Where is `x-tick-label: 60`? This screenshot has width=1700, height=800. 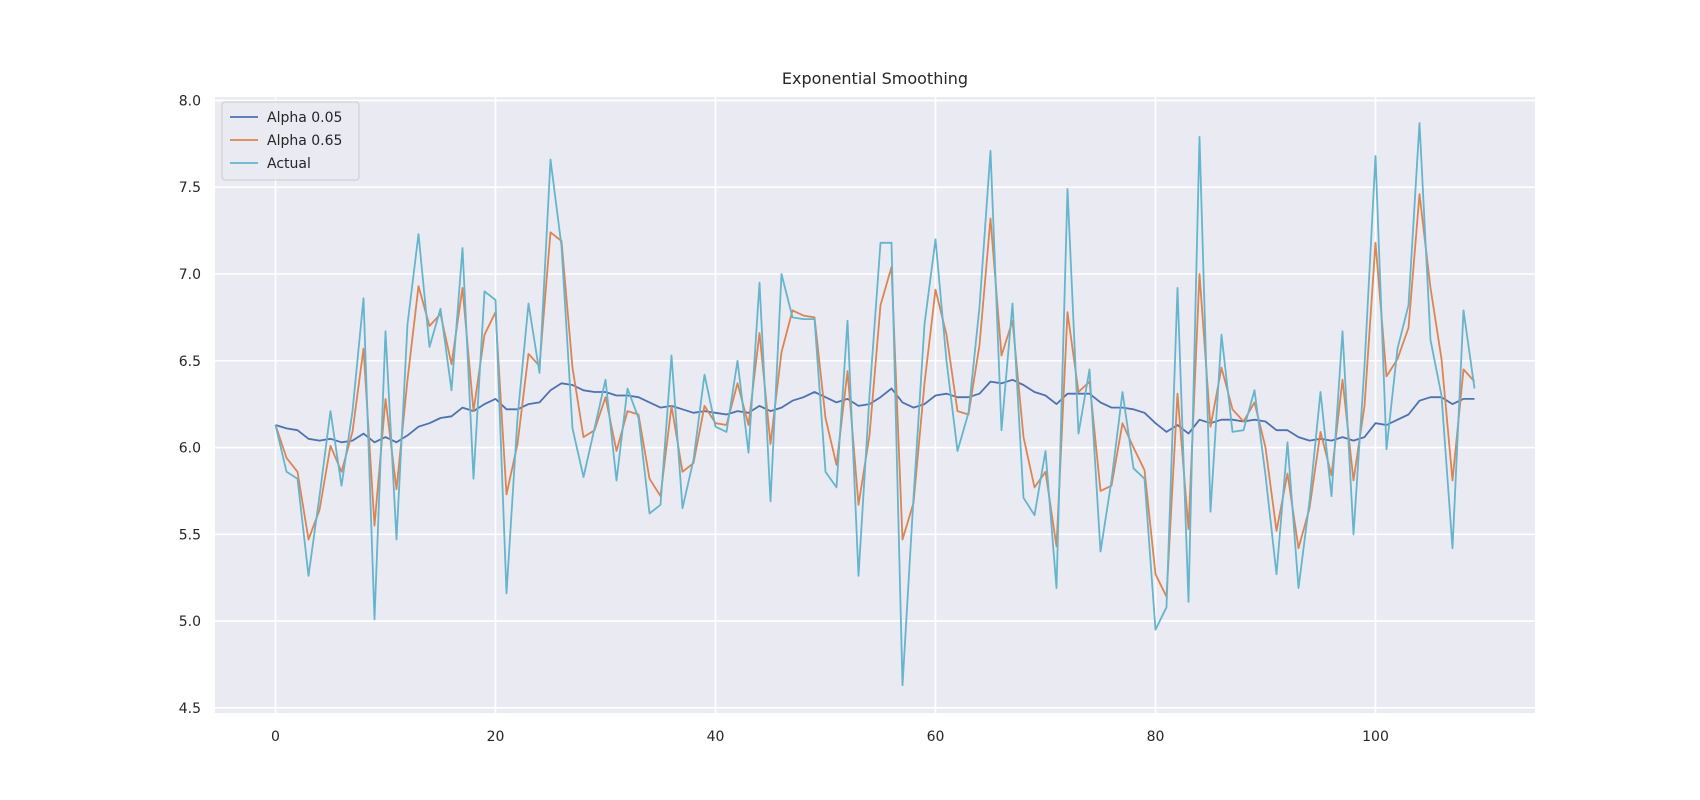
x-tick-label: 60 is located at coordinates (936, 737).